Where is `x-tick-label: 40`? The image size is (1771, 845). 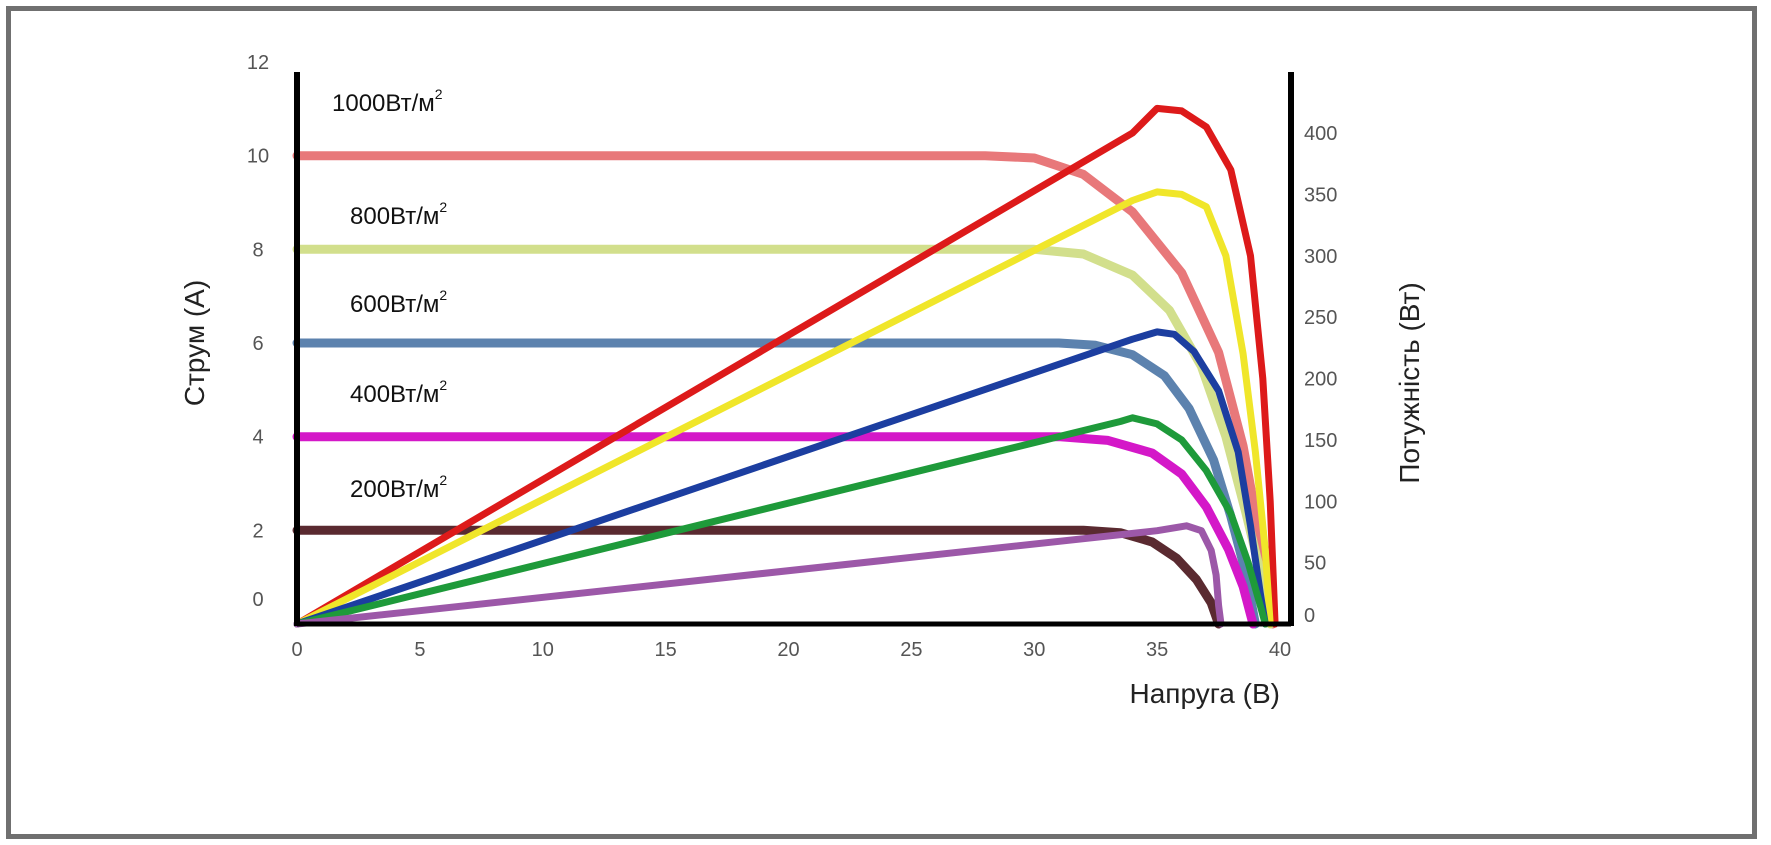
x-tick-label: 40 is located at coordinates (1280, 650).